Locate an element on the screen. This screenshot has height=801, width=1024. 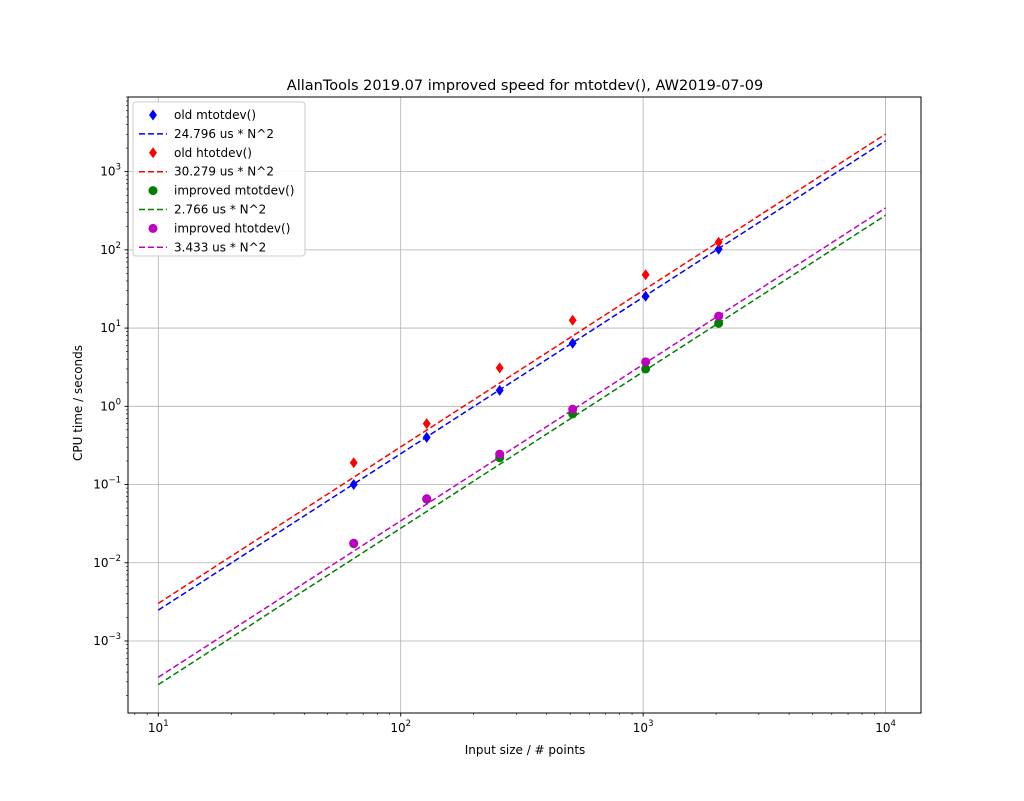
x-tick-label: 10³ is located at coordinates (643, 727).